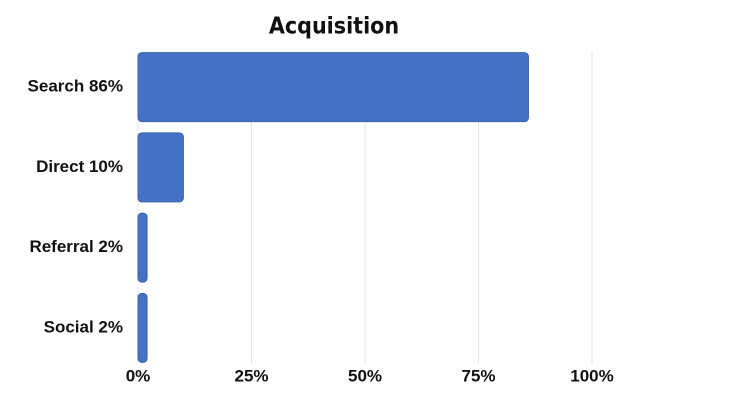  I want to click on x-tick-label: 0%, so click(138, 375).